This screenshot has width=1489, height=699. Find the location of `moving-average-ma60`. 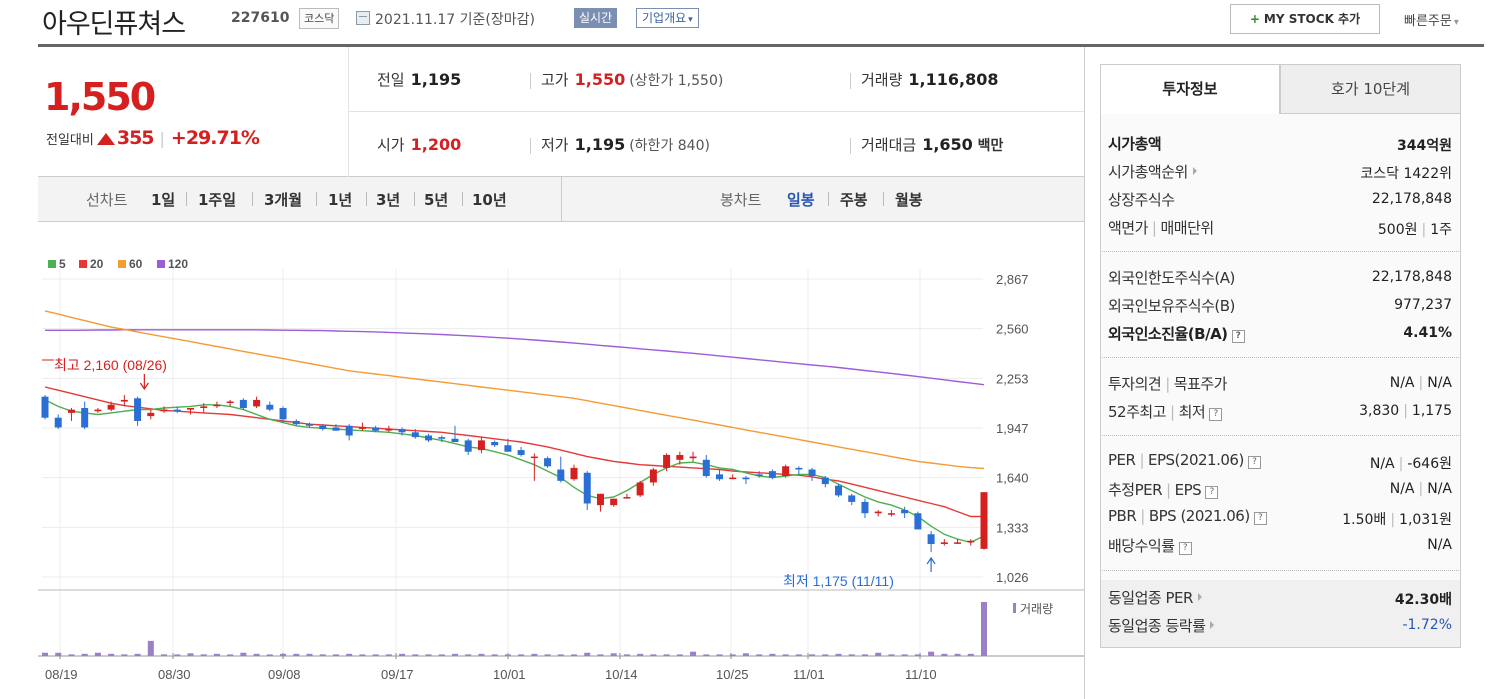

moving-average-ma60 is located at coordinates (514, 390).